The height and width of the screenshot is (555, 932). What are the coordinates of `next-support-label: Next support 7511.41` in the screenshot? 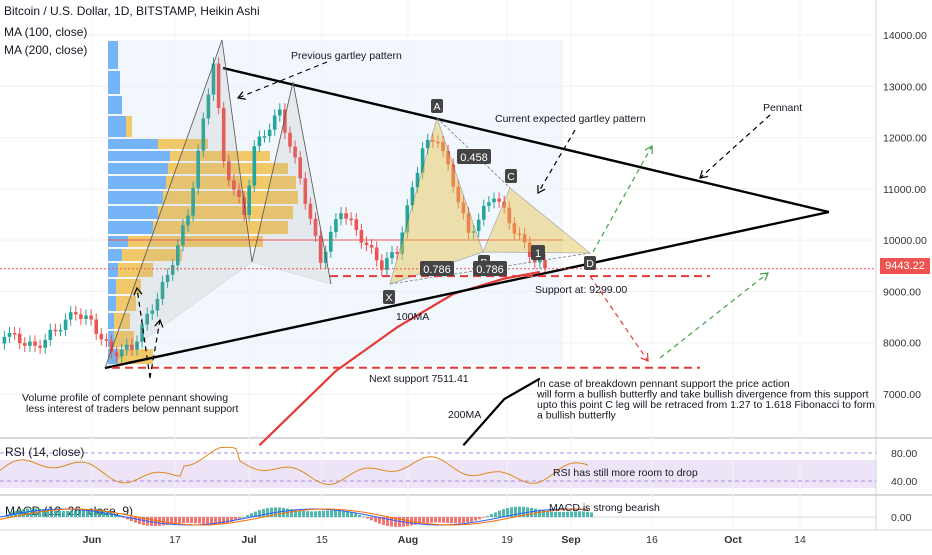 It's located at (419, 379).